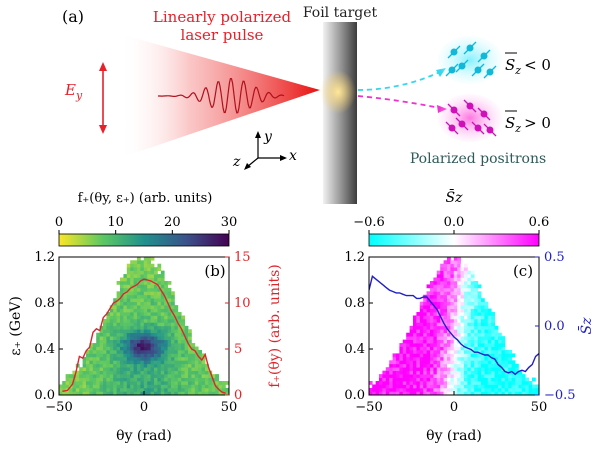  What do you see at coordinates (44, 395) in the screenshot?
I see `ytick-label: 0.0` at bounding box center [44, 395].